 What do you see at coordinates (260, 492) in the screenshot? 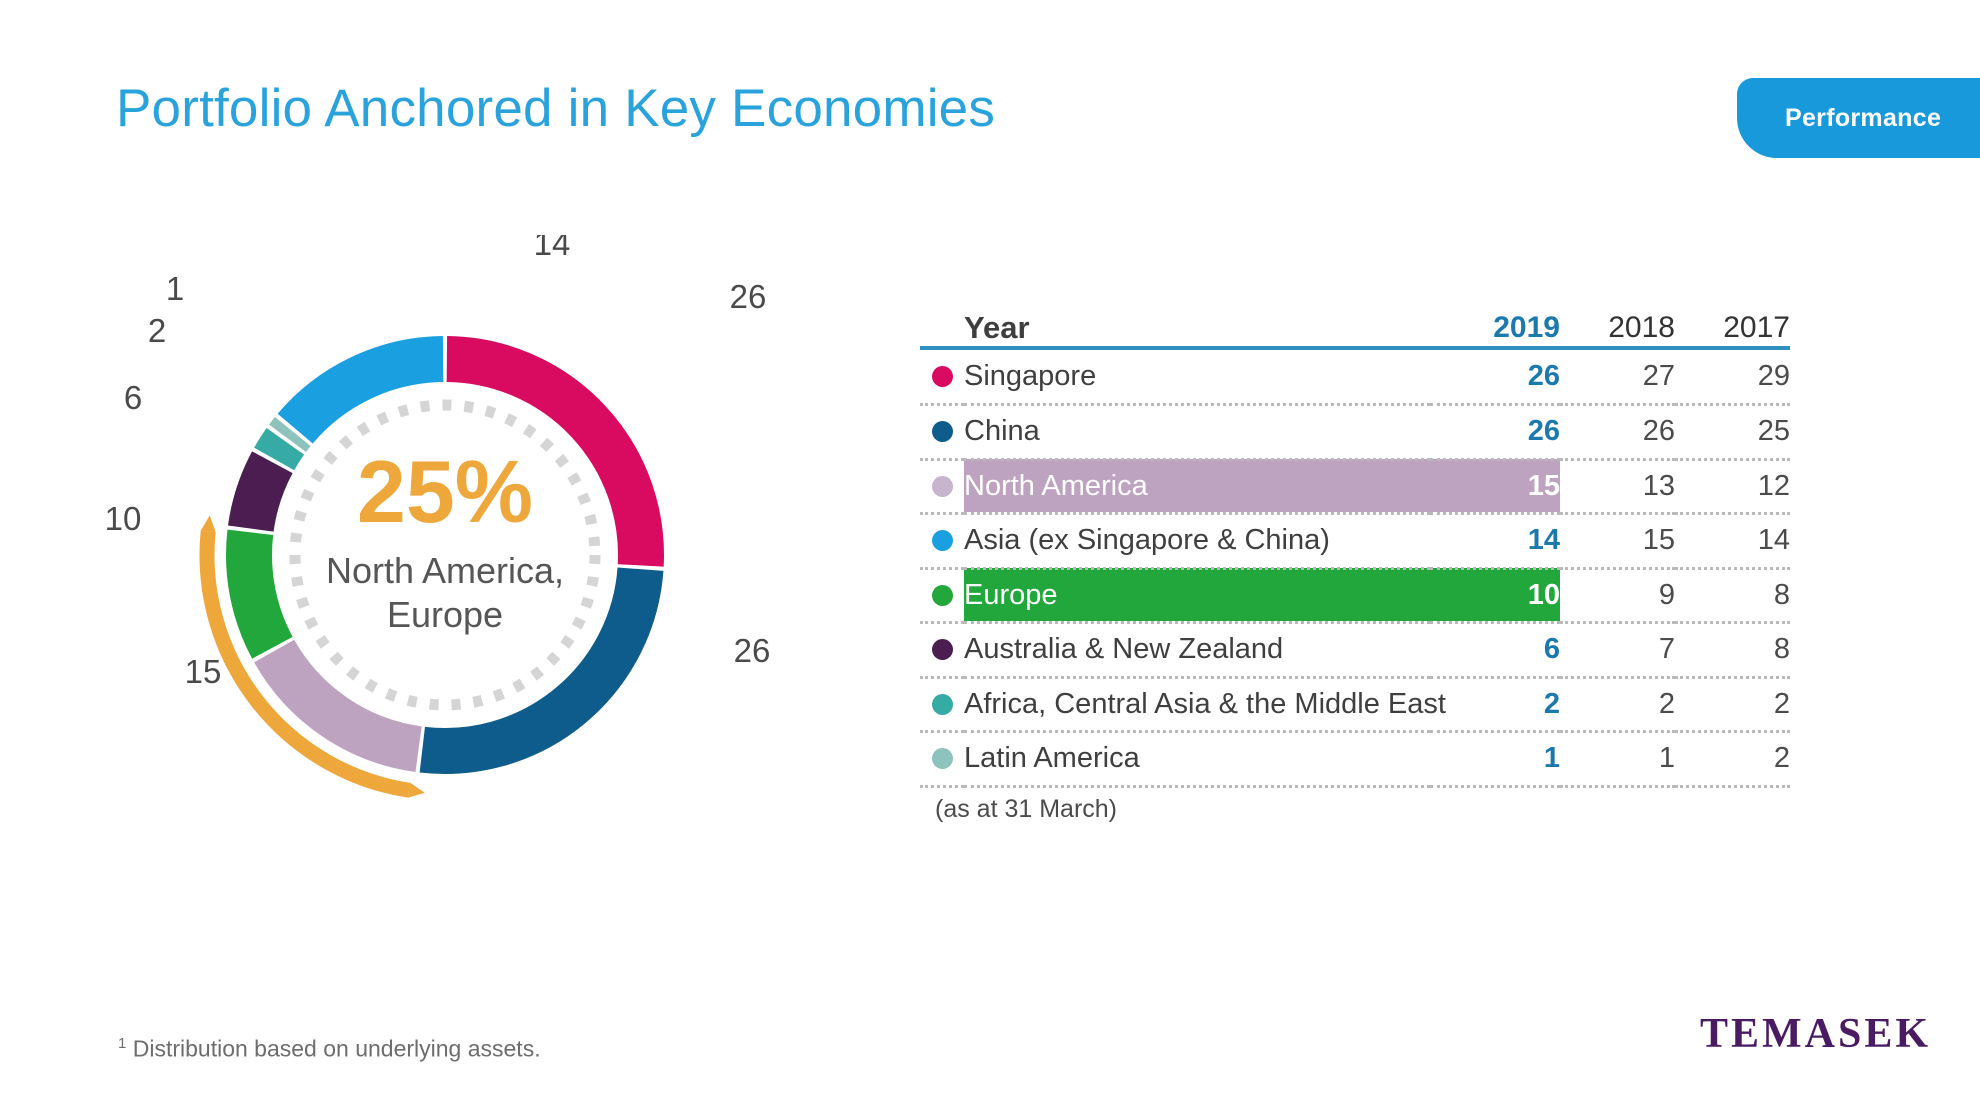
I see `donut-segment-australia-nz` at bounding box center [260, 492].